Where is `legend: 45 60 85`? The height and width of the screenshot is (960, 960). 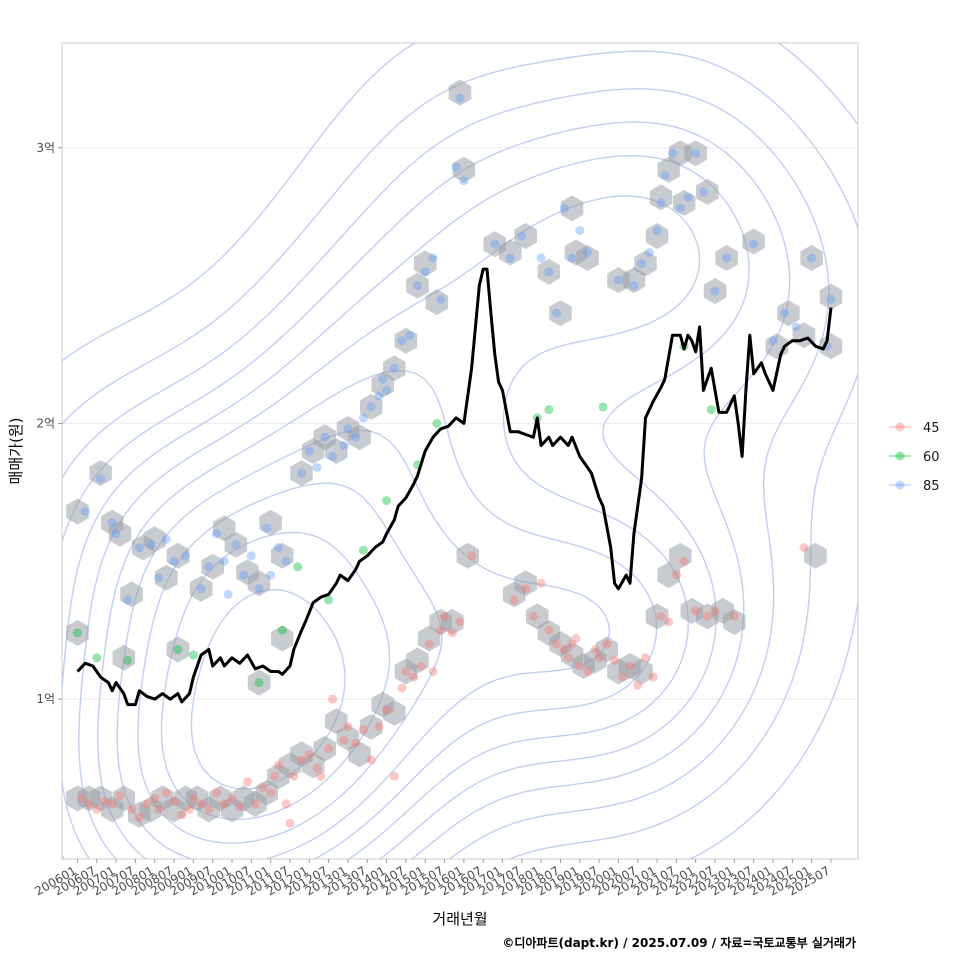 legend: 45 60 85 is located at coordinates (914, 457).